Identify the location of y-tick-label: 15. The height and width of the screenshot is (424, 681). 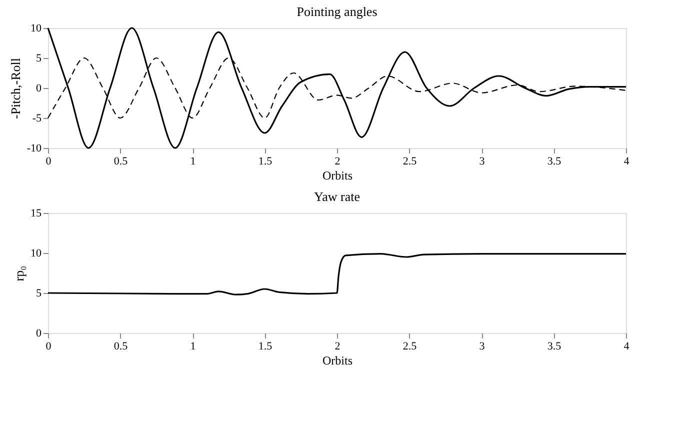
(36, 214).